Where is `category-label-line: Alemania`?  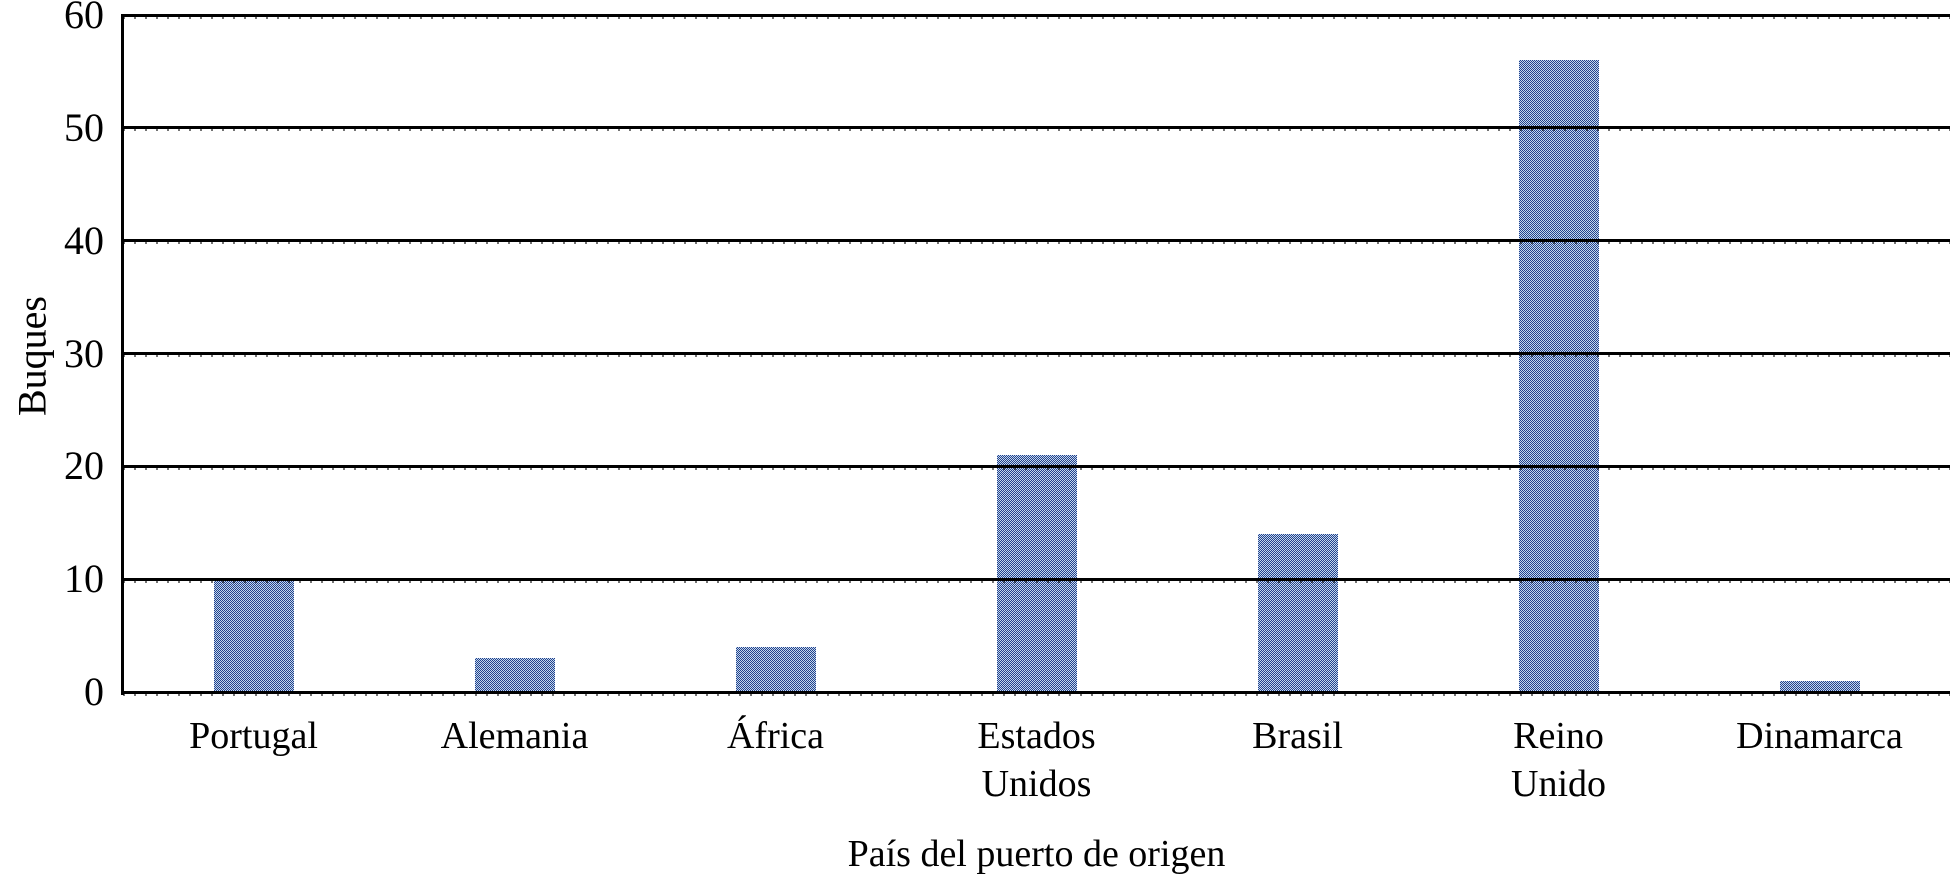 category-label-line: Alemania is located at coordinates (514, 736).